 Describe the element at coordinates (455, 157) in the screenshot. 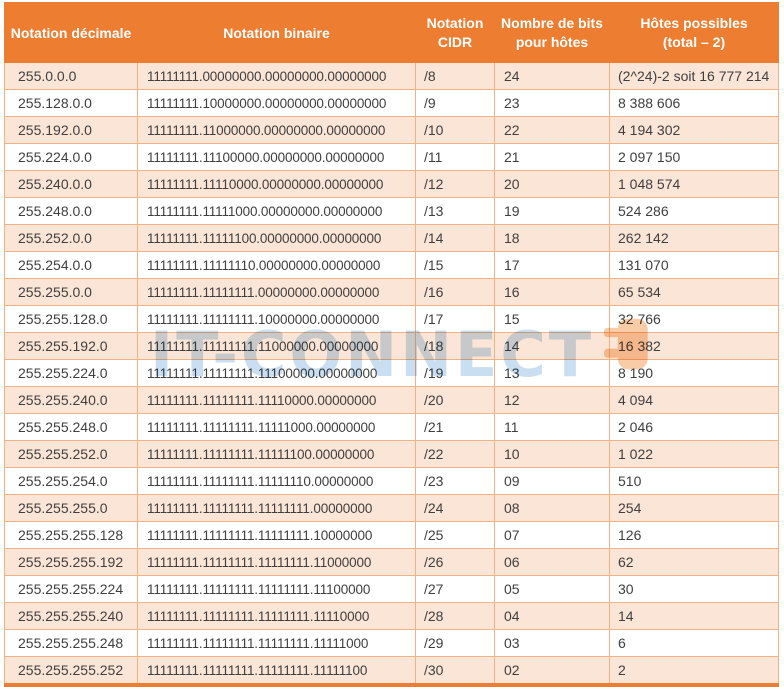

I see `cell-cidr: /11` at that location.